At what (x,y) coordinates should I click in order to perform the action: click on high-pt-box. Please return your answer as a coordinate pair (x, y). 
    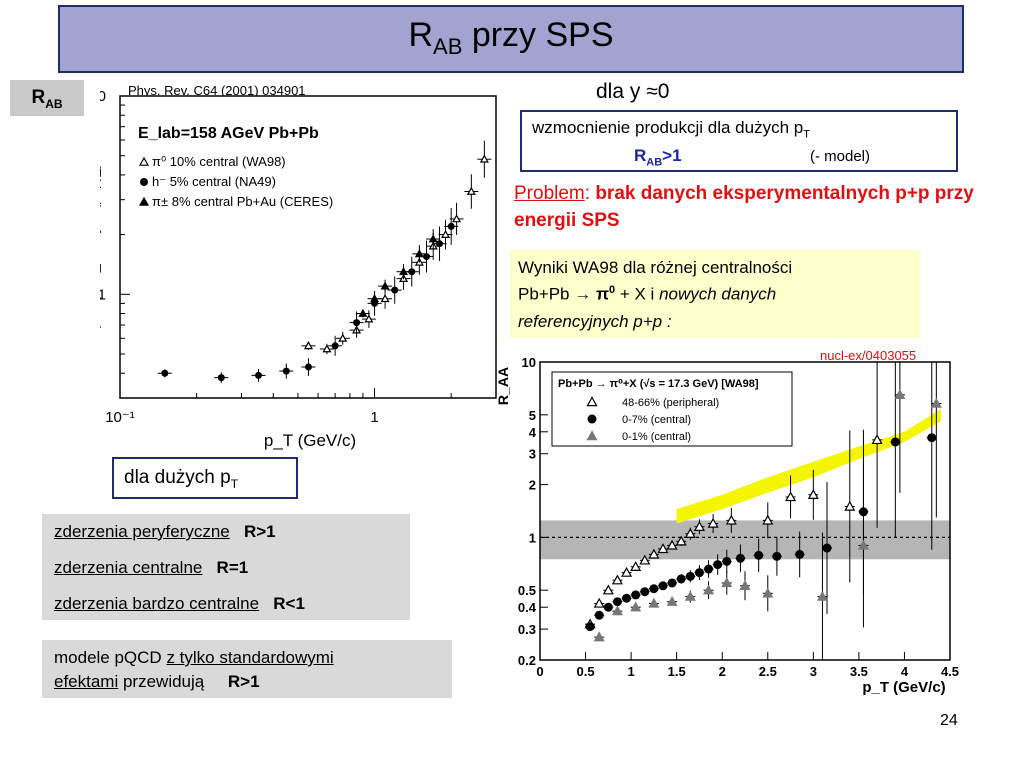
    Looking at the image, I should click on (205, 478).